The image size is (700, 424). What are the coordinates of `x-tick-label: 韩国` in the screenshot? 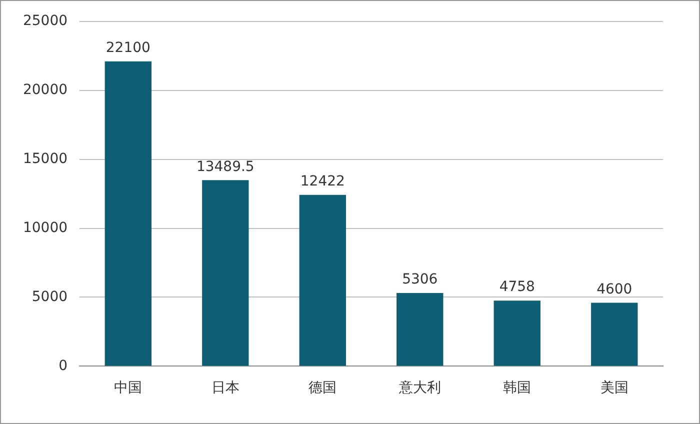 It's located at (517, 388).